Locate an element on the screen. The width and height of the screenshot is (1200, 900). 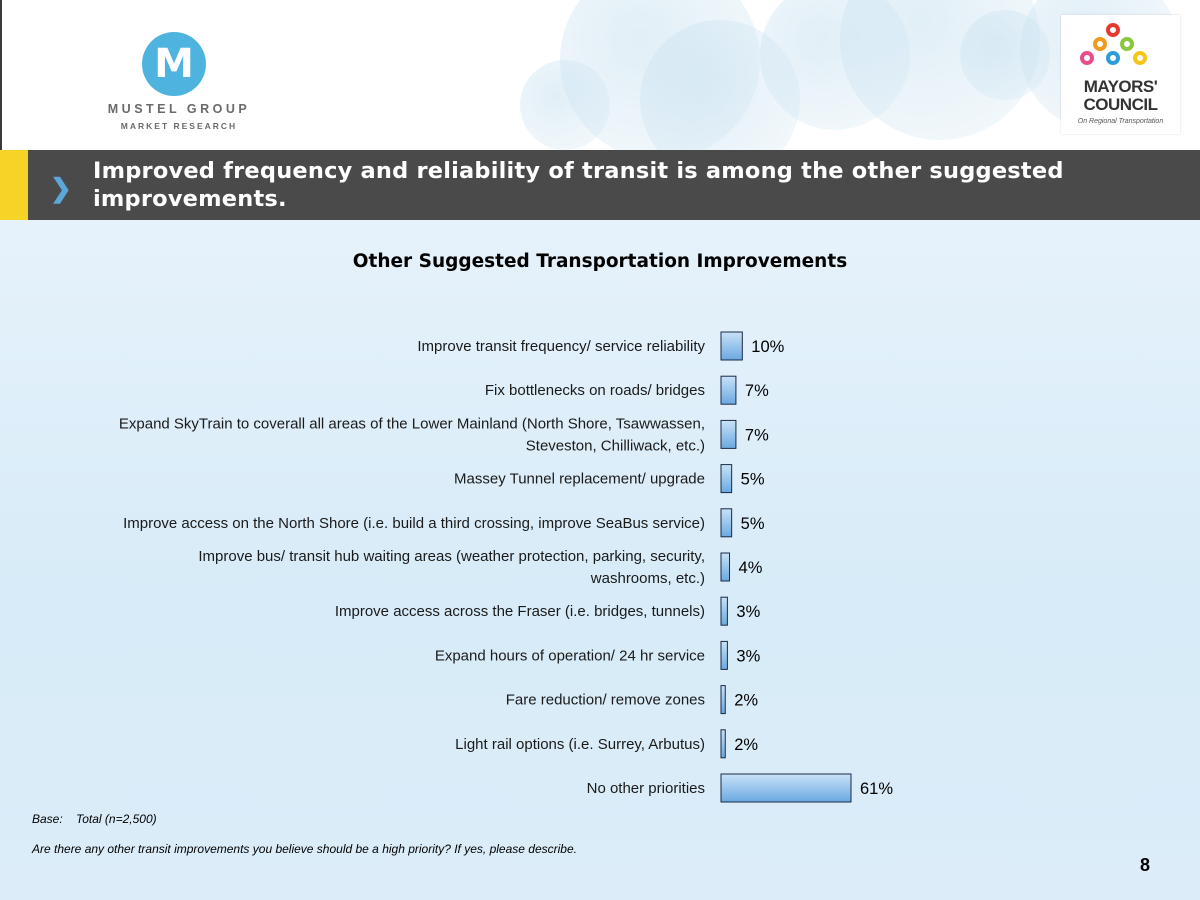
mayors-logo-line3: On Regional Transportation is located at coordinates (1120, 121).